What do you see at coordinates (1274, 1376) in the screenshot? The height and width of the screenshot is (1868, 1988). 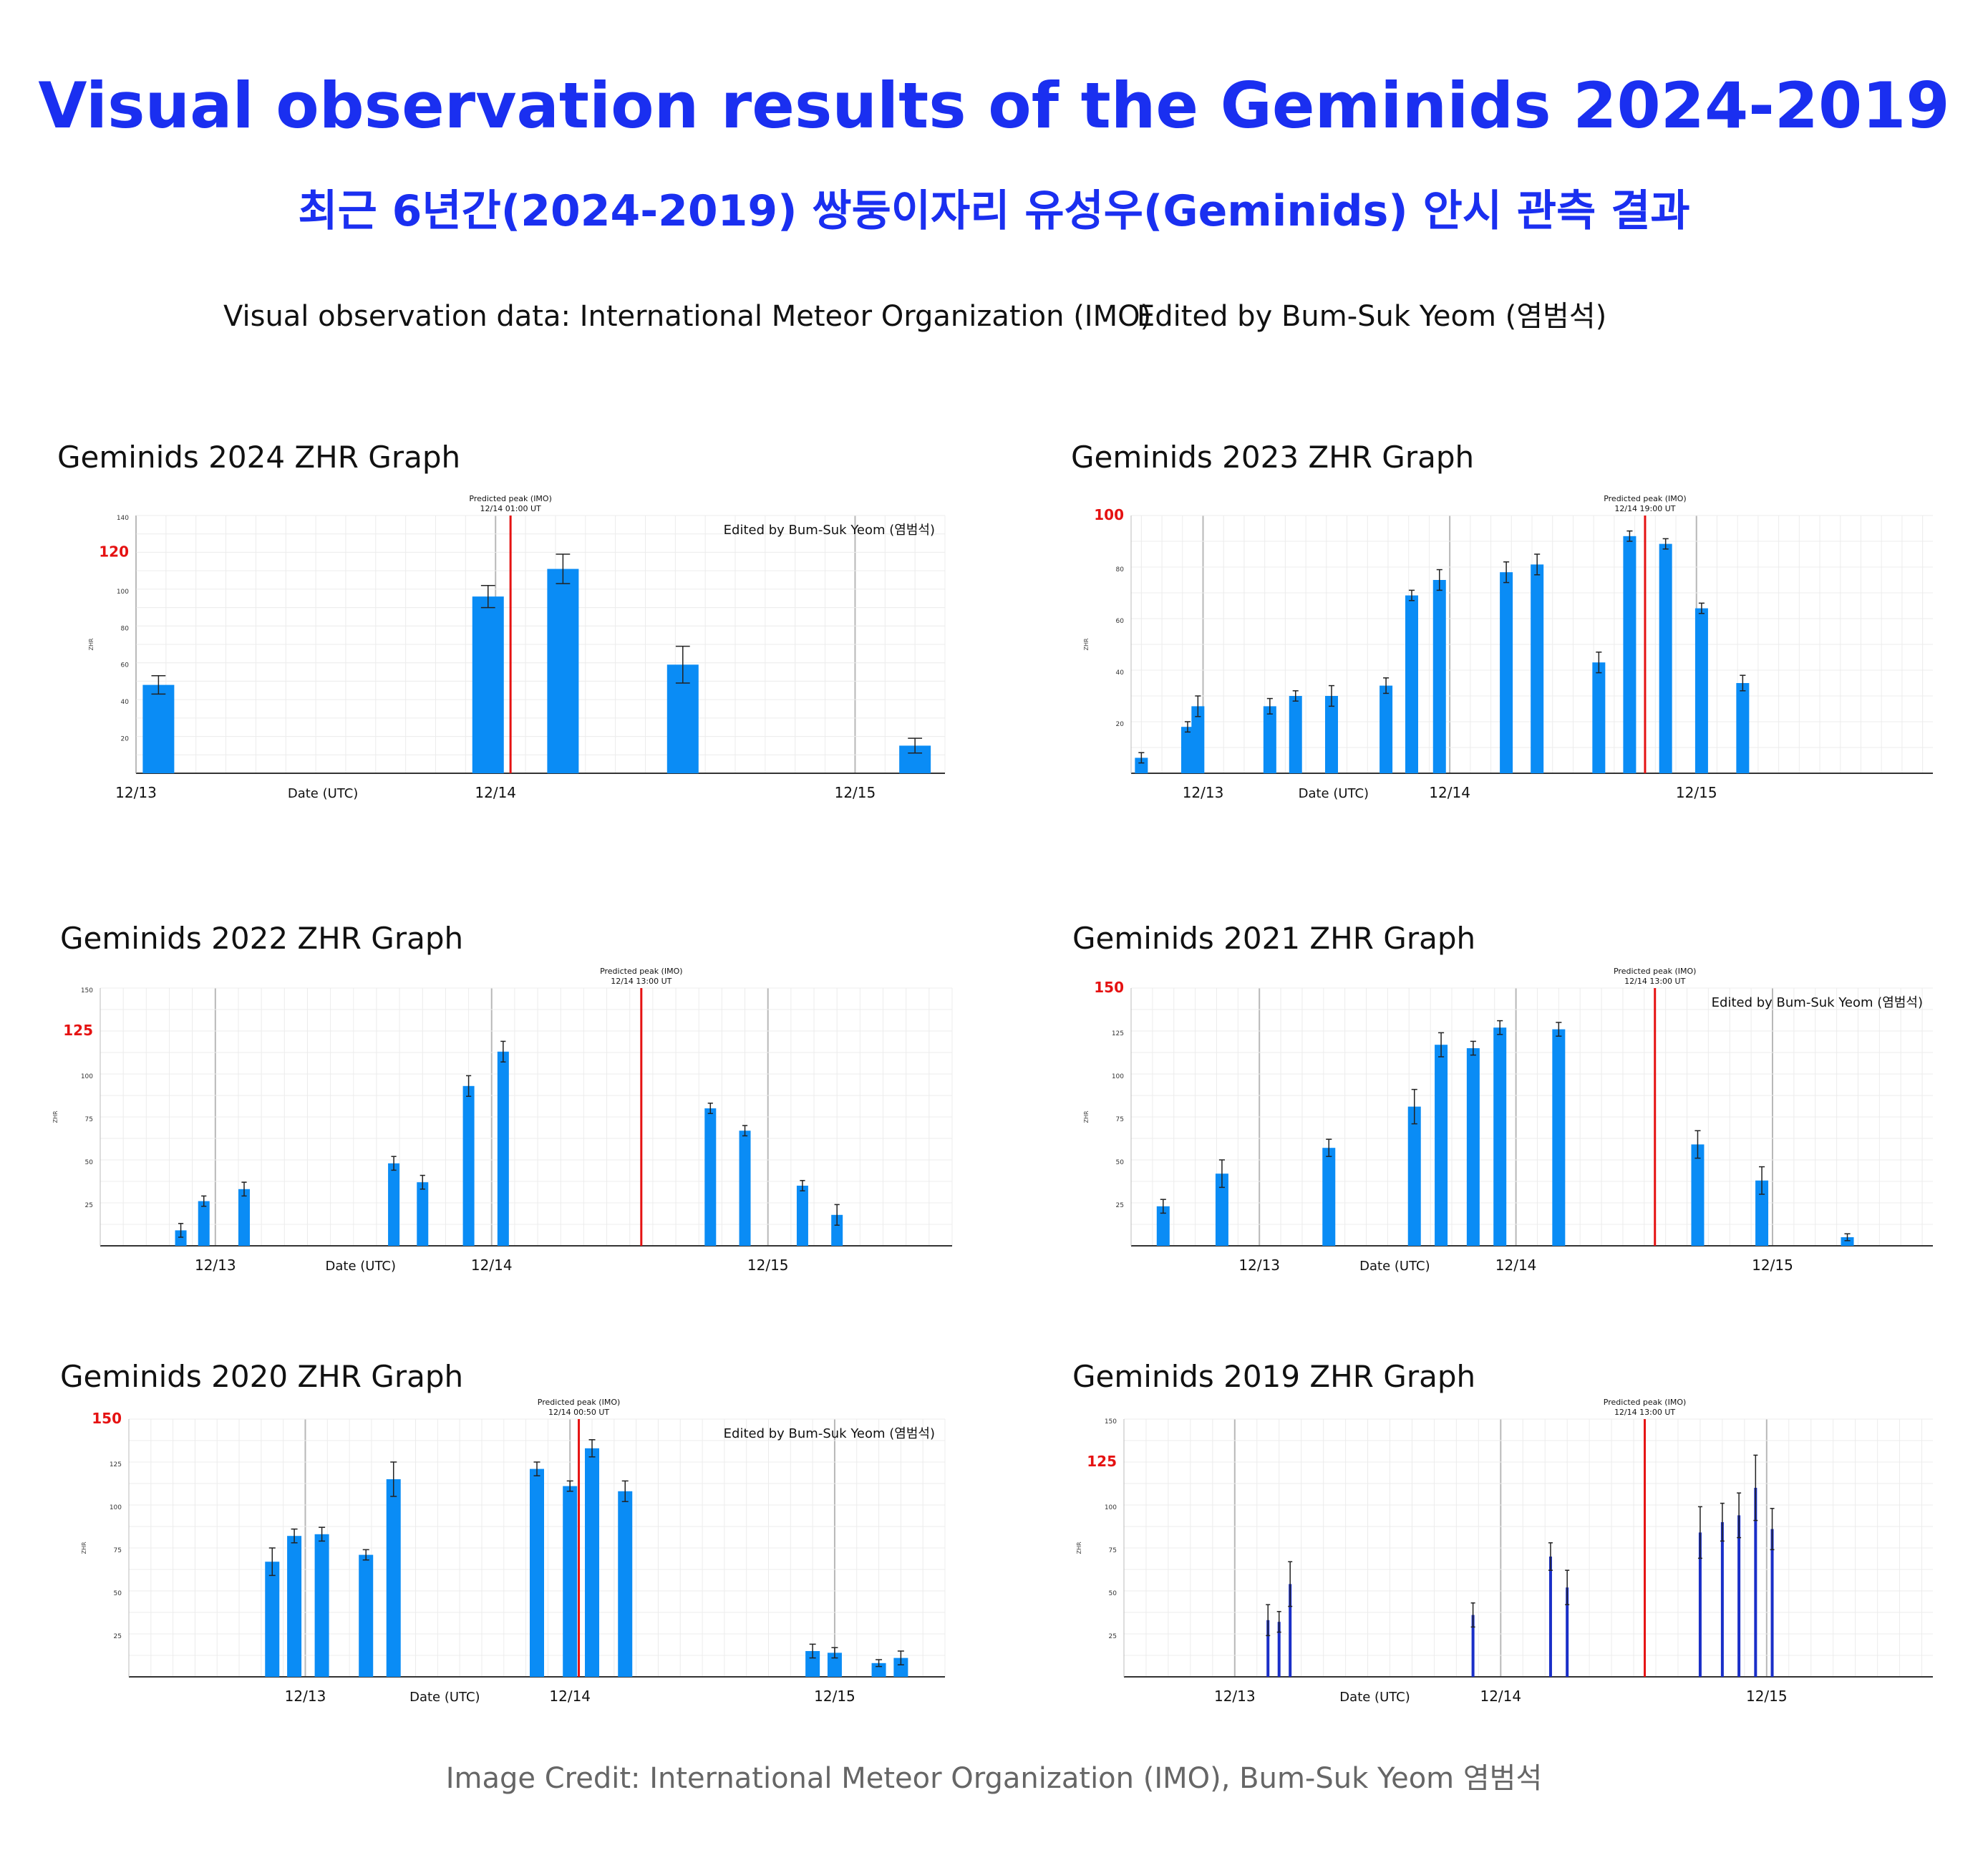 I see `chart-title-2019: Geminids 2019 ZHR Graph` at bounding box center [1274, 1376].